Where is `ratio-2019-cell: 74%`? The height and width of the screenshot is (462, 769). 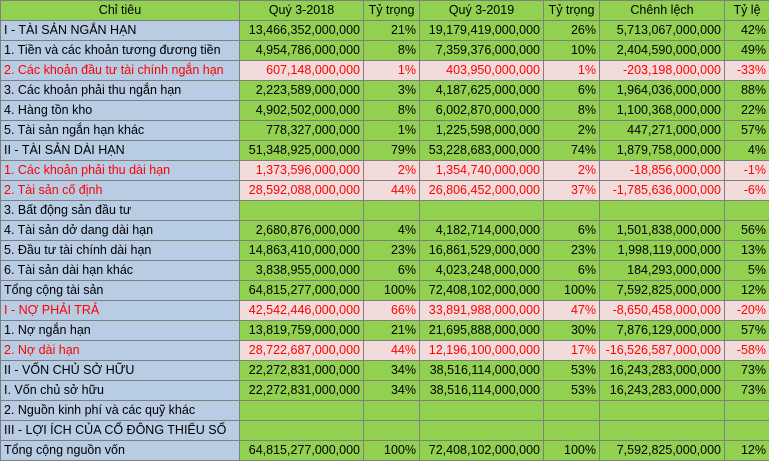 ratio-2019-cell: 74% is located at coordinates (571, 150).